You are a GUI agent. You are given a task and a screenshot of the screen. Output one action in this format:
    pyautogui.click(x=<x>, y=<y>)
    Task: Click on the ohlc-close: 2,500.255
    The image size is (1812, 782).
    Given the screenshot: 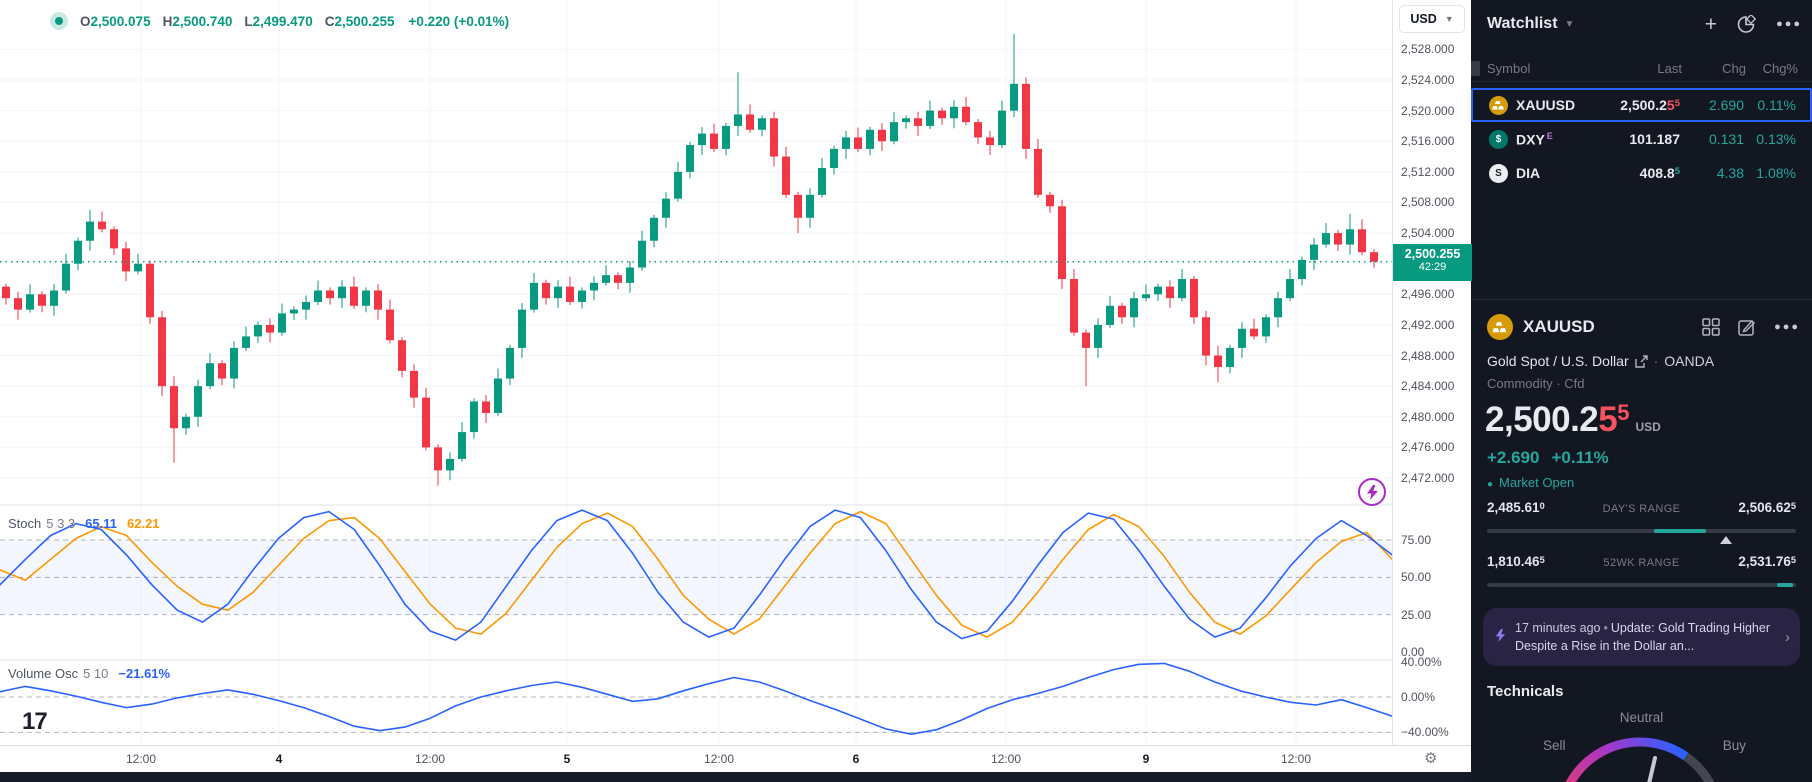 What is the action you would take?
    pyautogui.click(x=364, y=21)
    